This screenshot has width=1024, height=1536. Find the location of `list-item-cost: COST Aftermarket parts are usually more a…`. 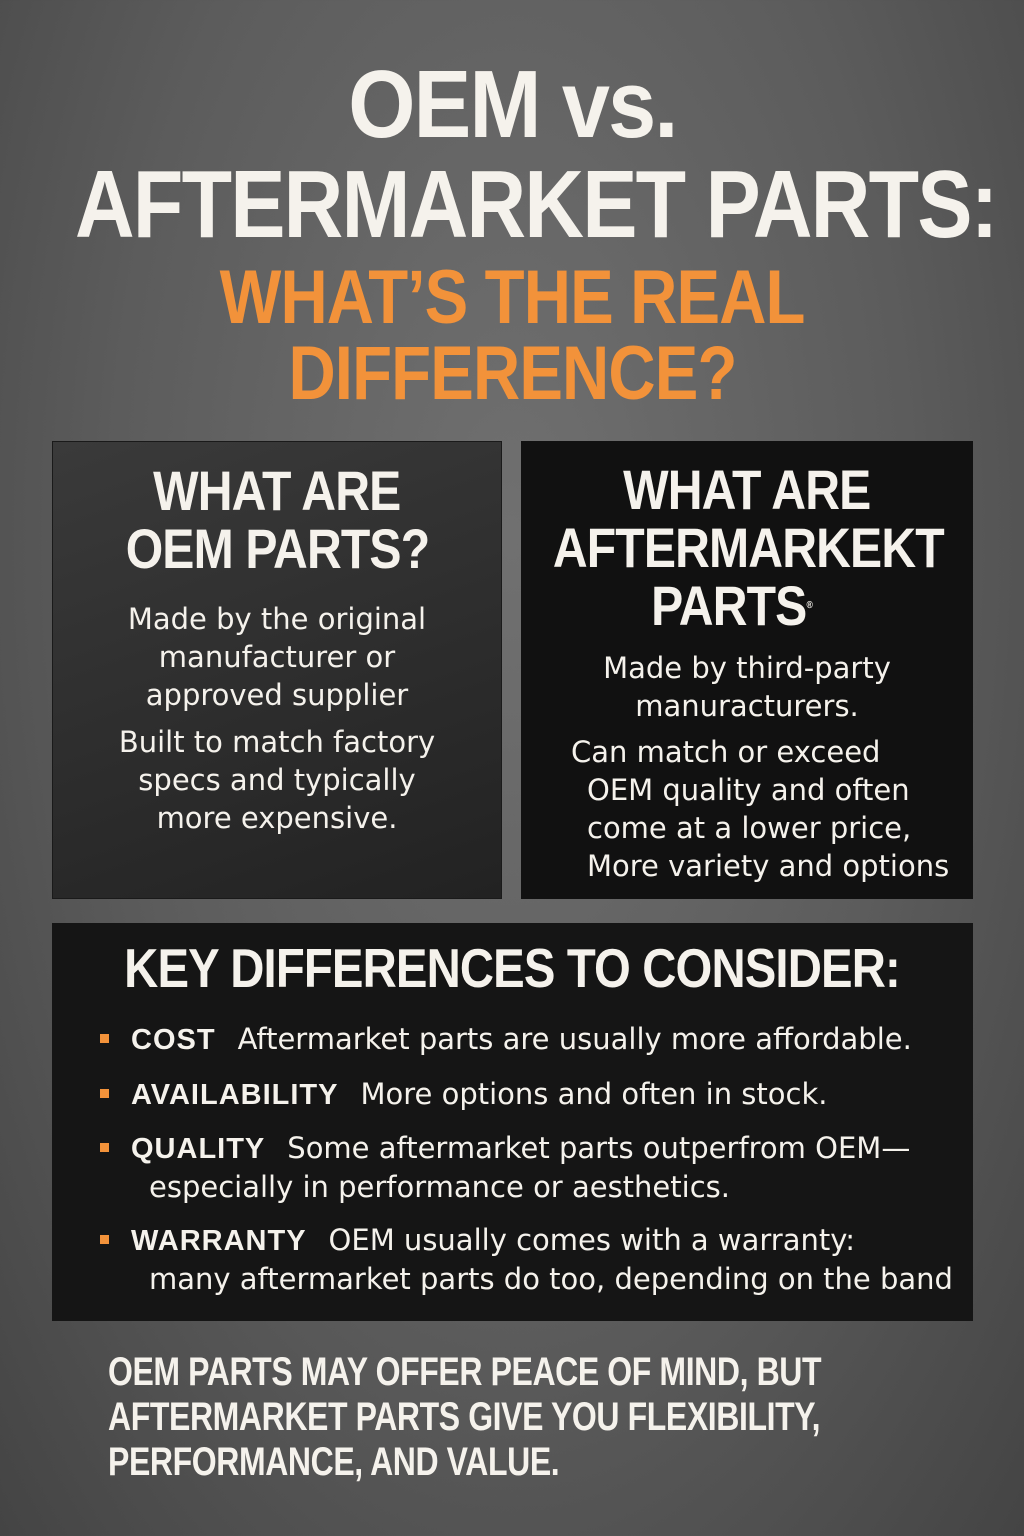

list-item-cost: COST Aftermarket parts are usually more a… is located at coordinates (506, 1039).